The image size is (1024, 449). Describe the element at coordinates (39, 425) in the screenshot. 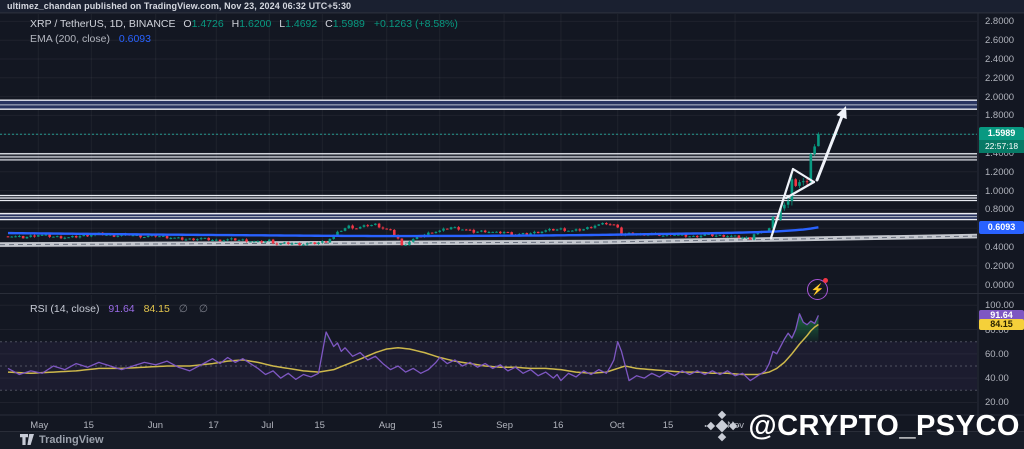

I see `time-axis-label: May` at that location.